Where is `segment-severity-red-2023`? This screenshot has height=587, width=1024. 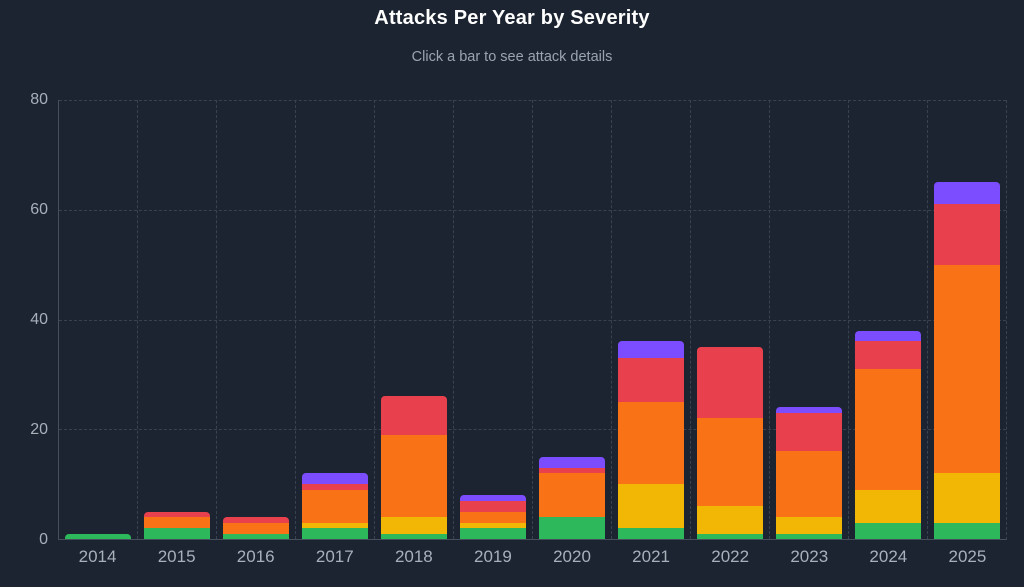 segment-severity-red-2023 is located at coordinates (809, 432).